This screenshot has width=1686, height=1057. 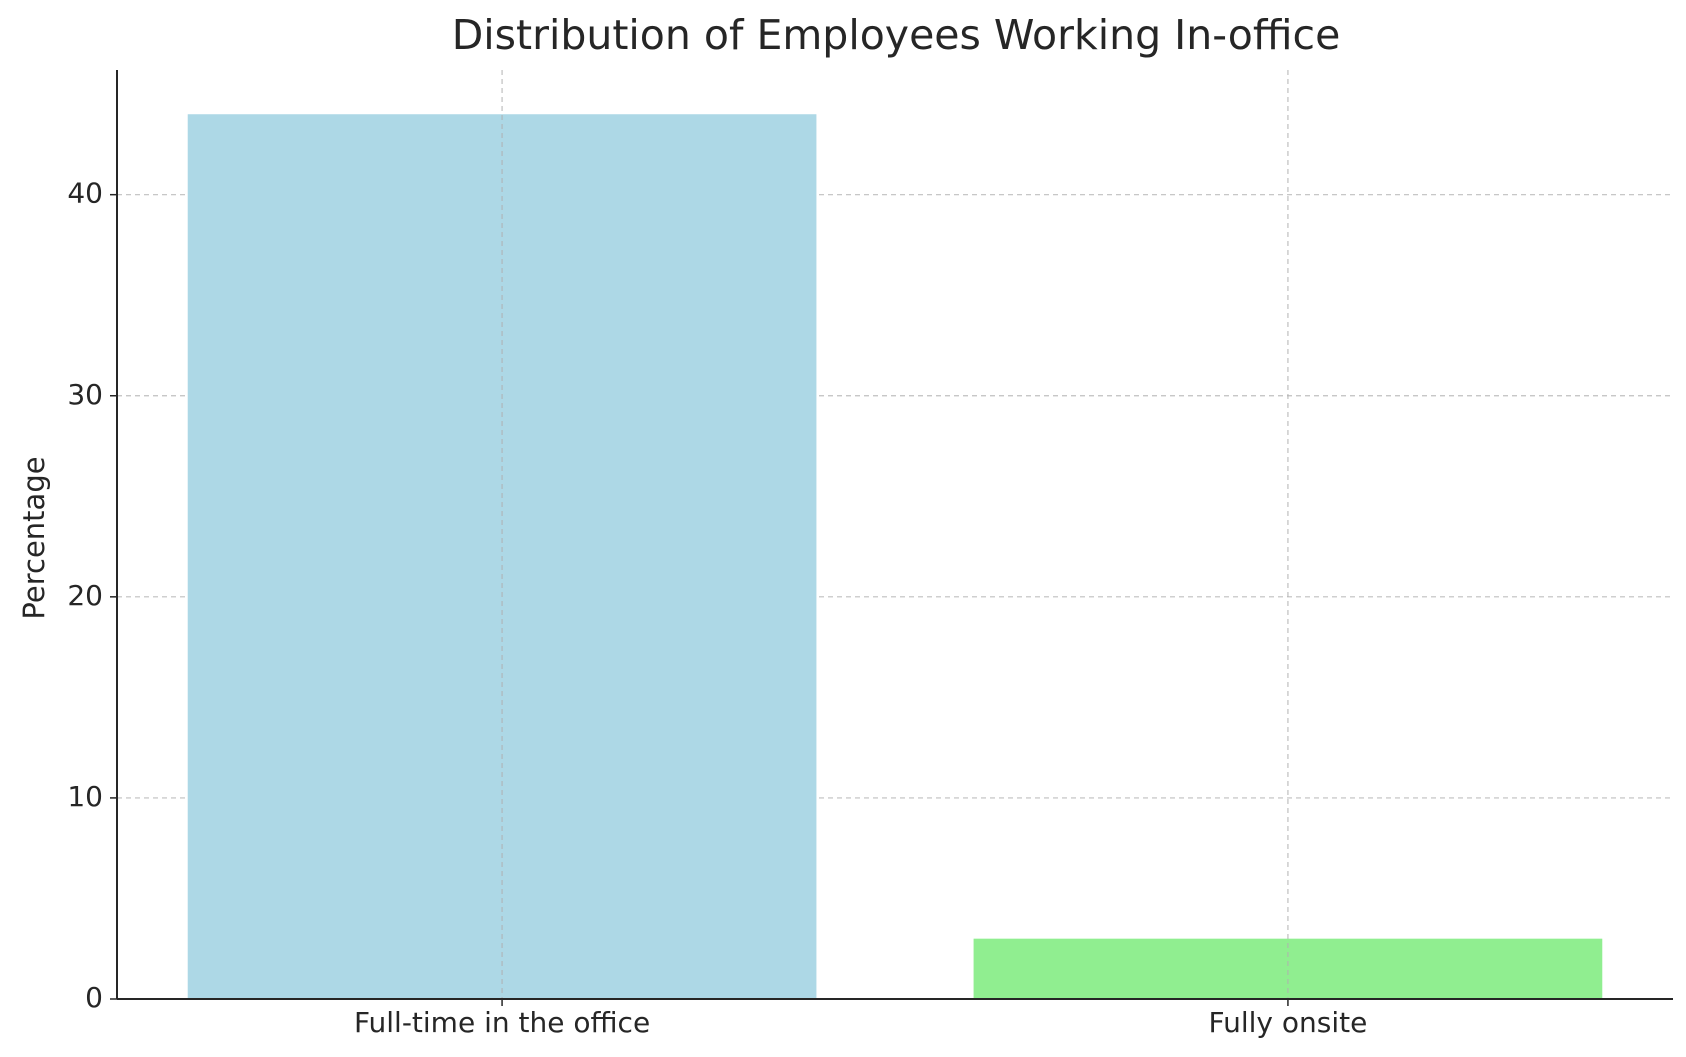 What do you see at coordinates (85, 796) in the screenshot?
I see `y-tick-label: 10` at bounding box center [85, 796].